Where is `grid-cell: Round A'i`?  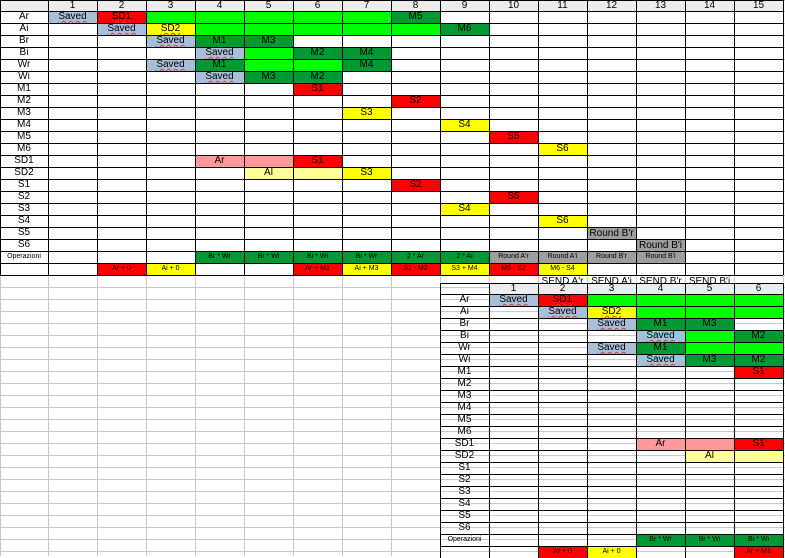
grid-cell: Round A'i is located at coordinates (562, 257).